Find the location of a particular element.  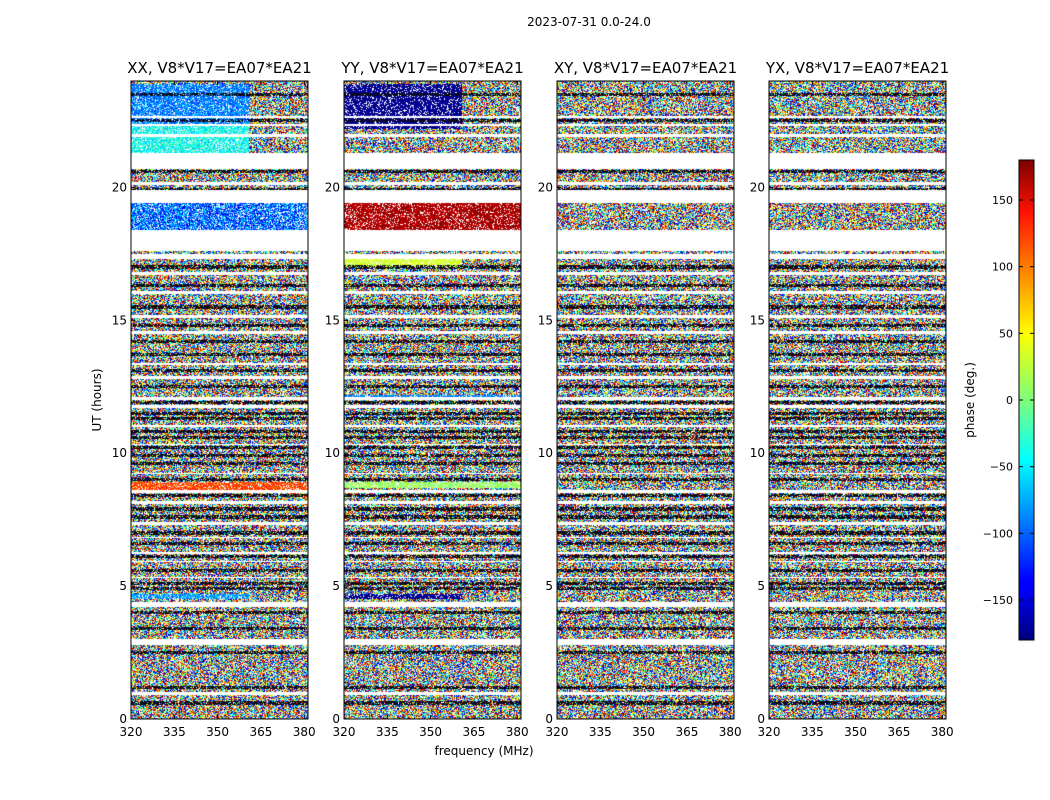

colorbar: −150 −100 −50 0 50 100 150 phase (deg.) is located at coordinates (999, 400).